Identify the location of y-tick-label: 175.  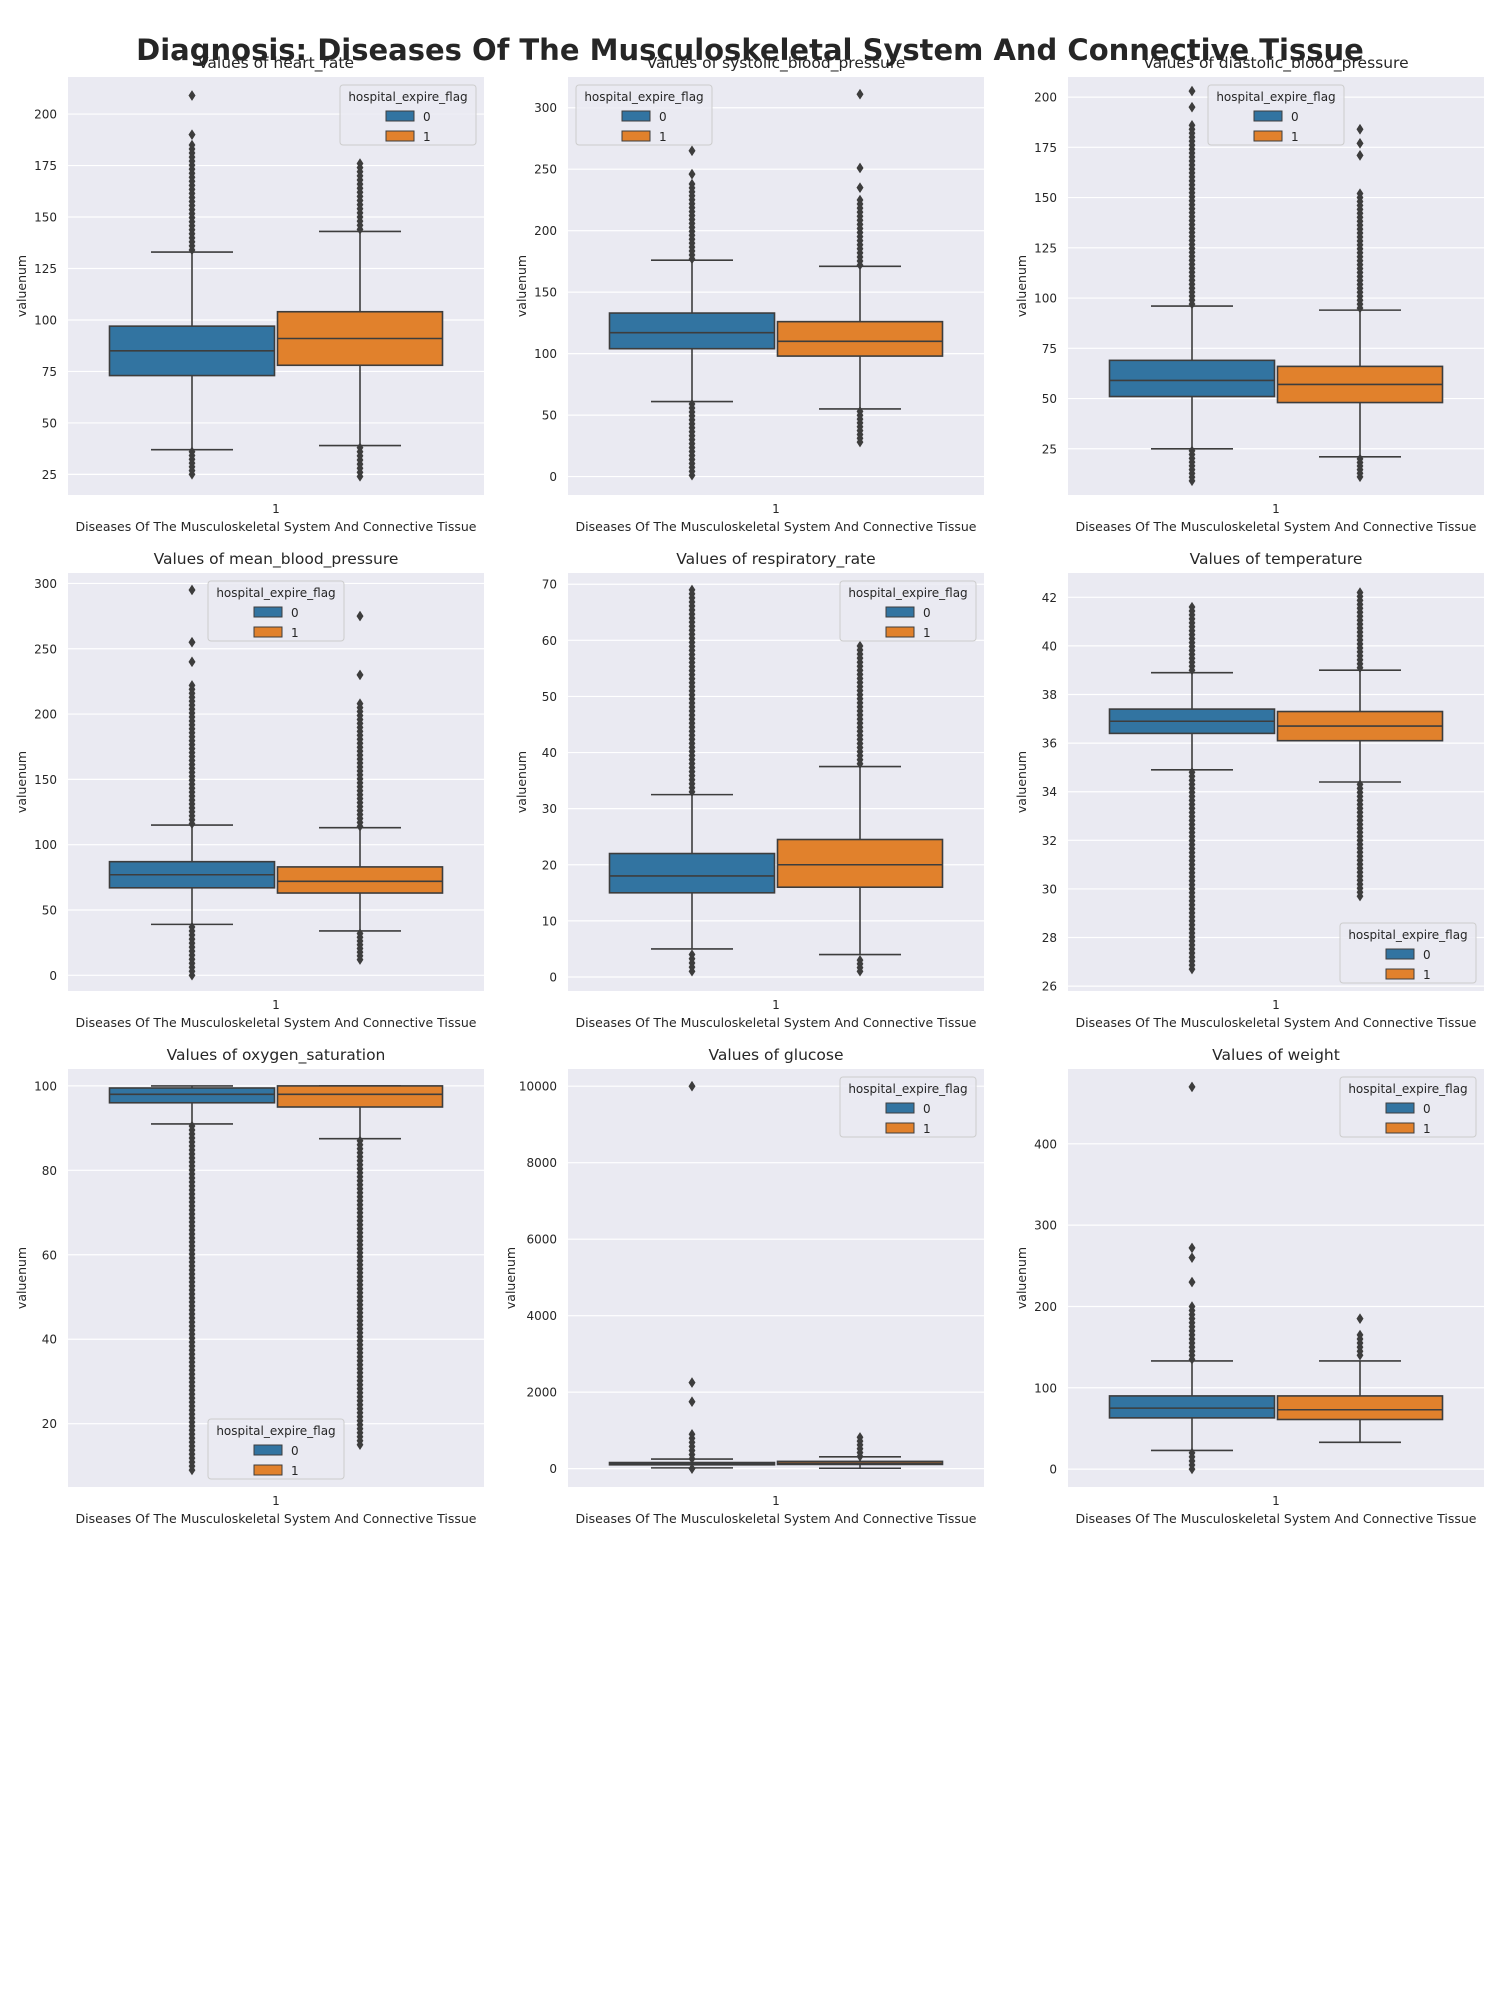
(45, 166).